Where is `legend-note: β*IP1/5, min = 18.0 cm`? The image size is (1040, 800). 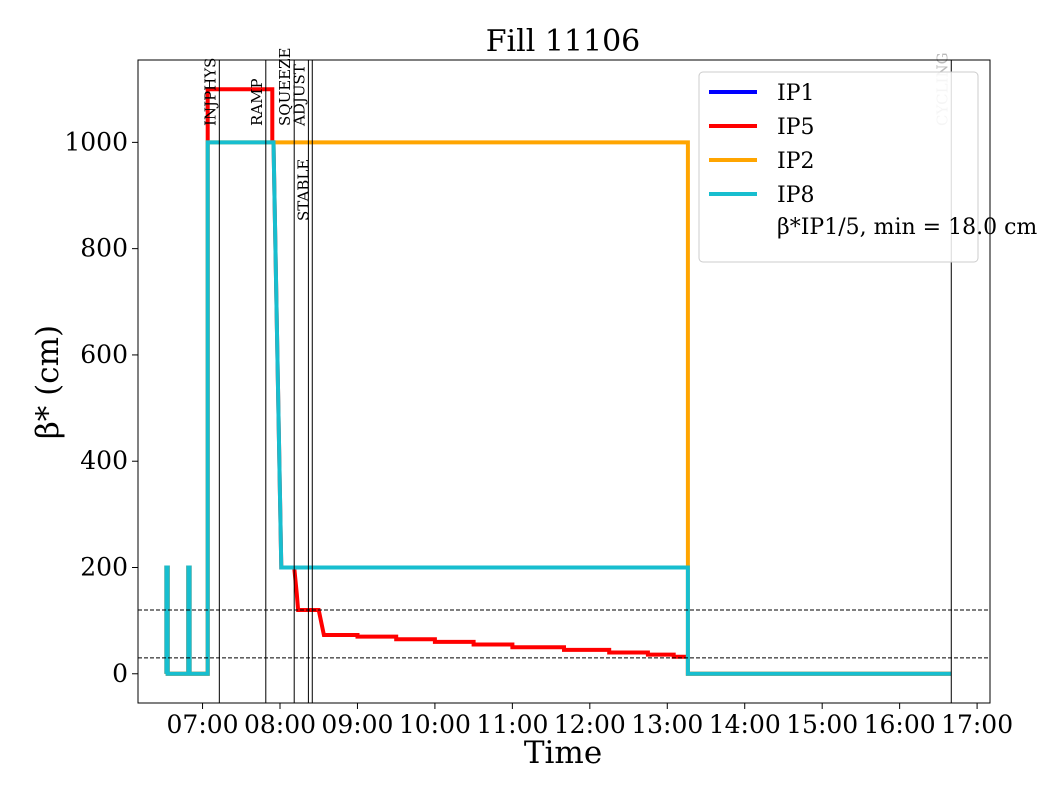 legend-note: β*IP1/5, min = 18.0 cm is located at coordinates (907, 227).